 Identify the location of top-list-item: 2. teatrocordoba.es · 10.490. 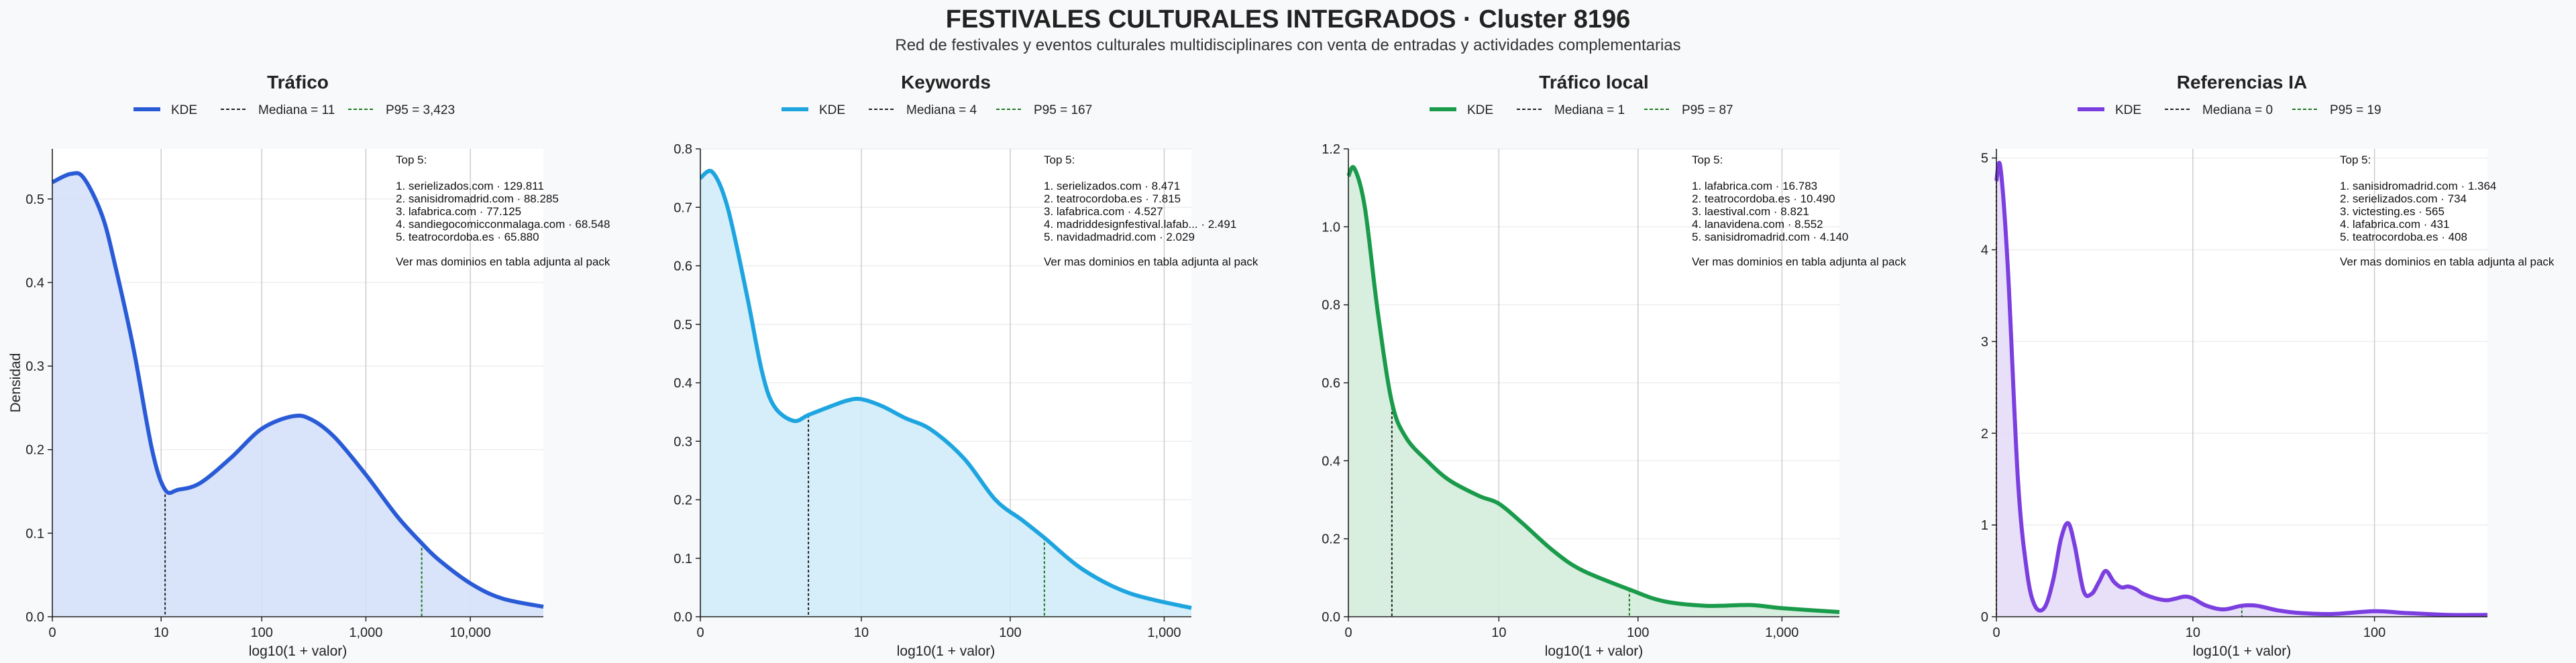
(1763, 198).